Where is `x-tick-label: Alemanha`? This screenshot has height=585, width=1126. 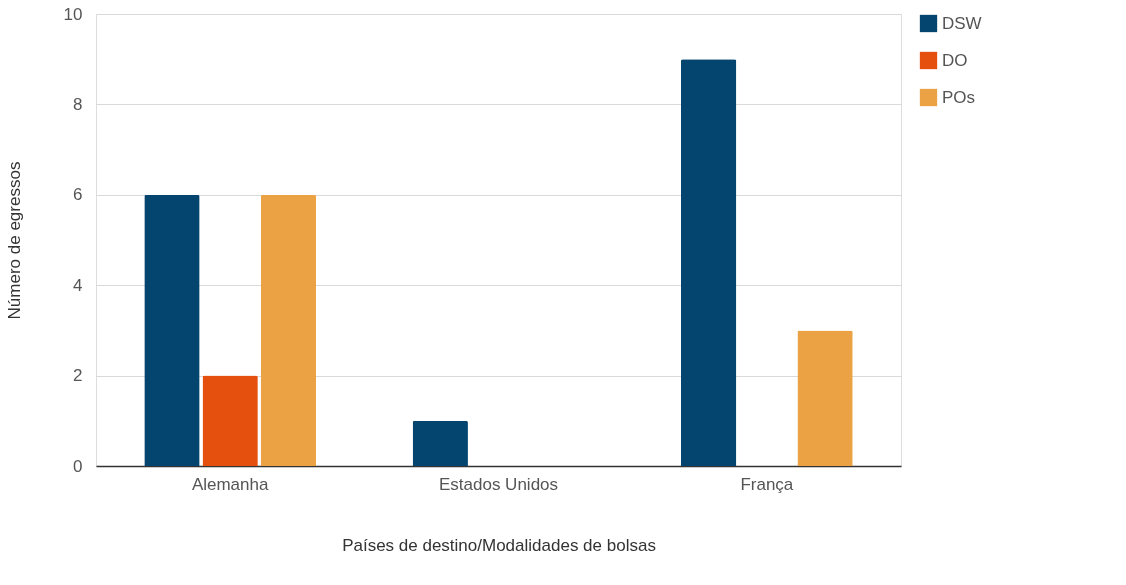
x-tick-label: Alemanha is located at coordinates (230, 484).